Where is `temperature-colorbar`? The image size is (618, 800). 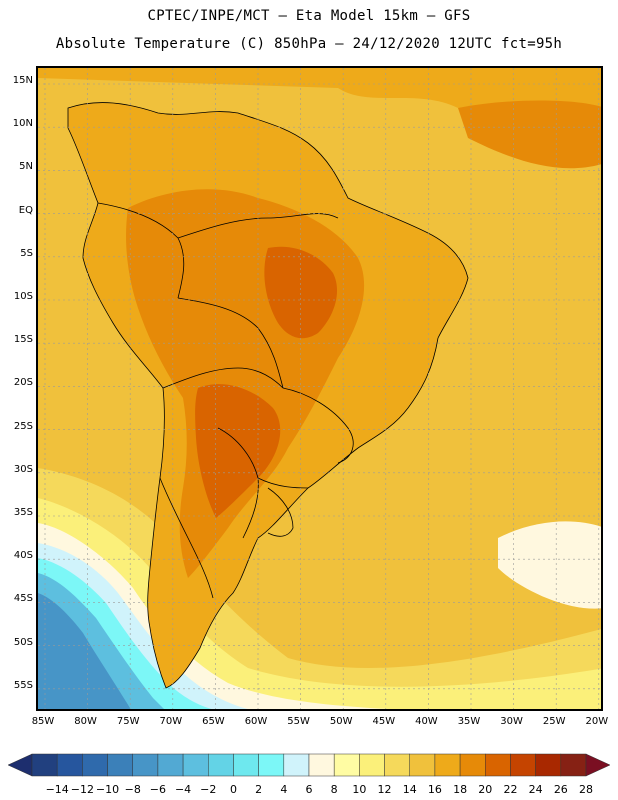
temperature-colorbar is located at coordinates (309, 765).